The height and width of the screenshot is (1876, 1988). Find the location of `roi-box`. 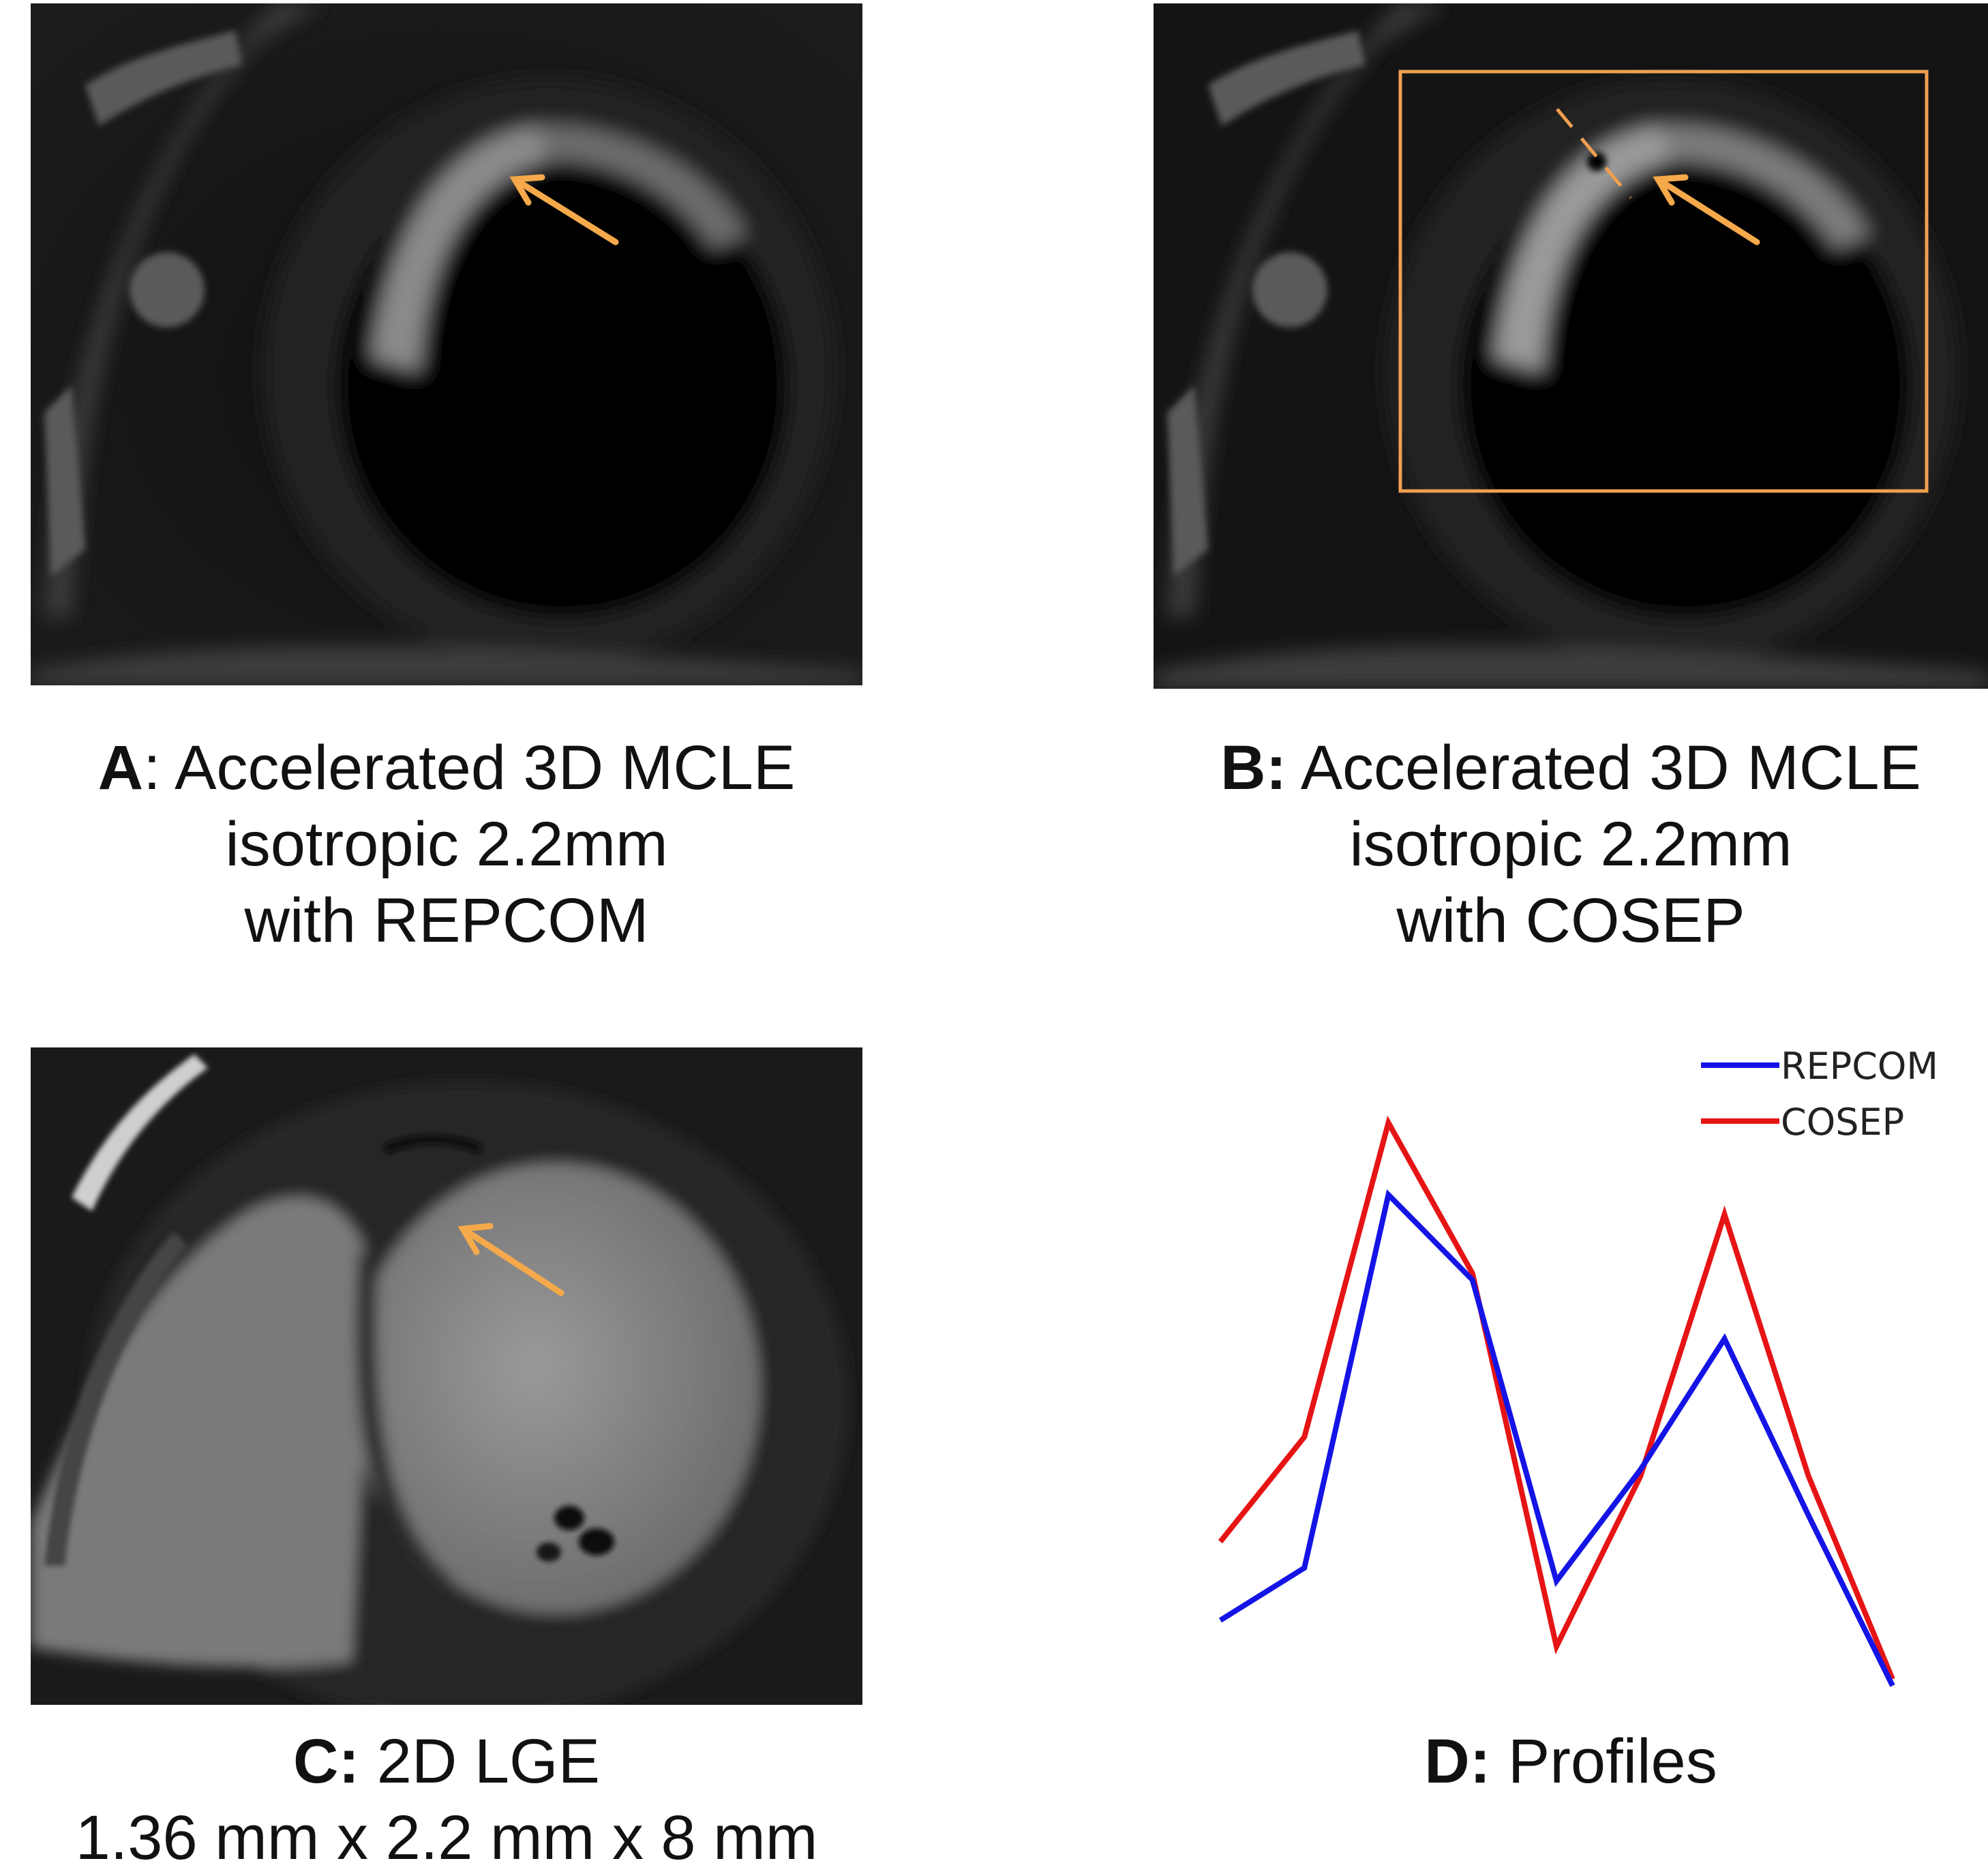

roi-box is located at coordinates (1664, 281).